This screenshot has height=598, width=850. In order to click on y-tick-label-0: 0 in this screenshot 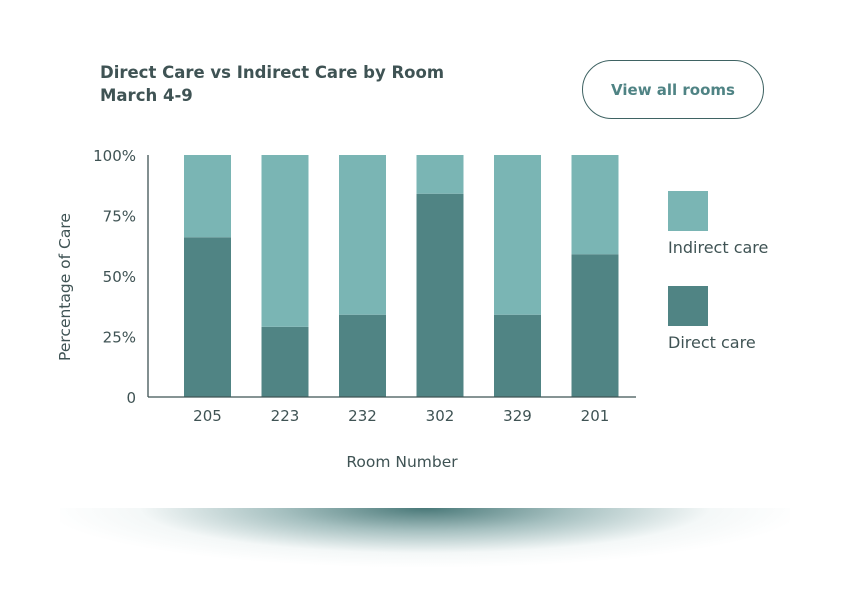, I will do `click(131, 398)`.